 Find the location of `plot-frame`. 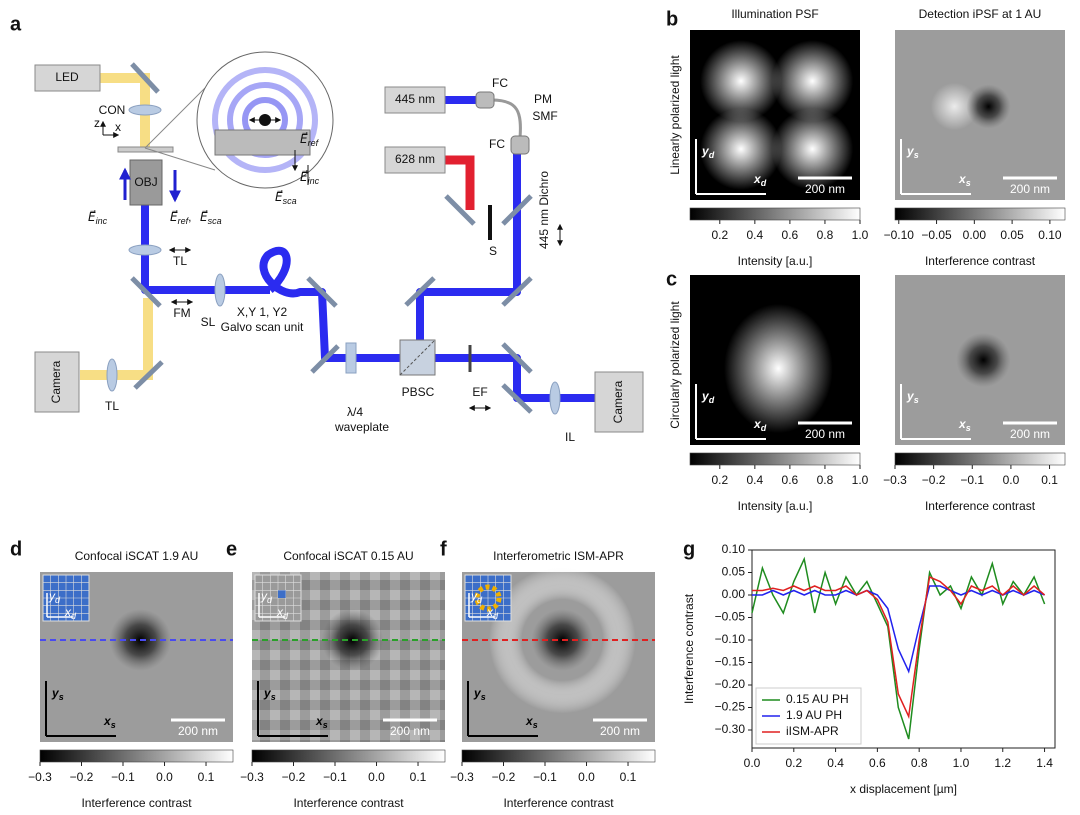

plot-frame is located at coordinates (903, 649).